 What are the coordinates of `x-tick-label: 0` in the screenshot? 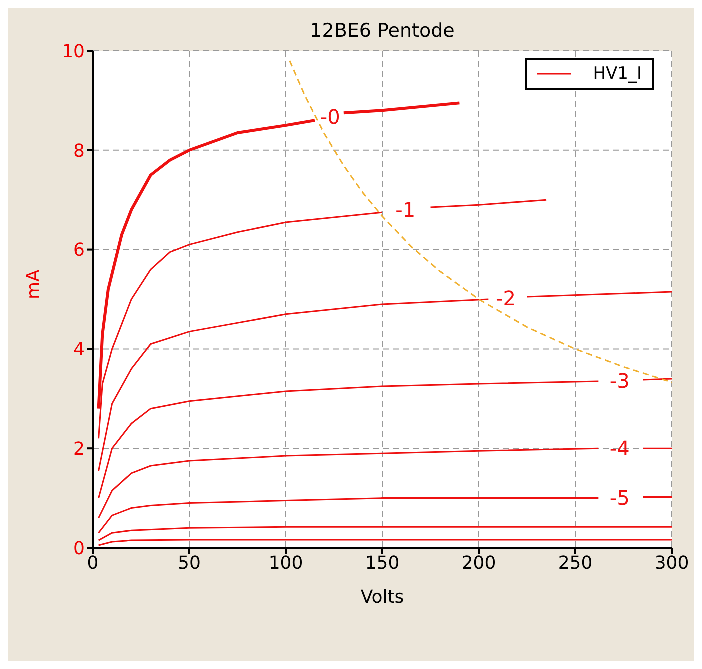 It's located at (93, 563).